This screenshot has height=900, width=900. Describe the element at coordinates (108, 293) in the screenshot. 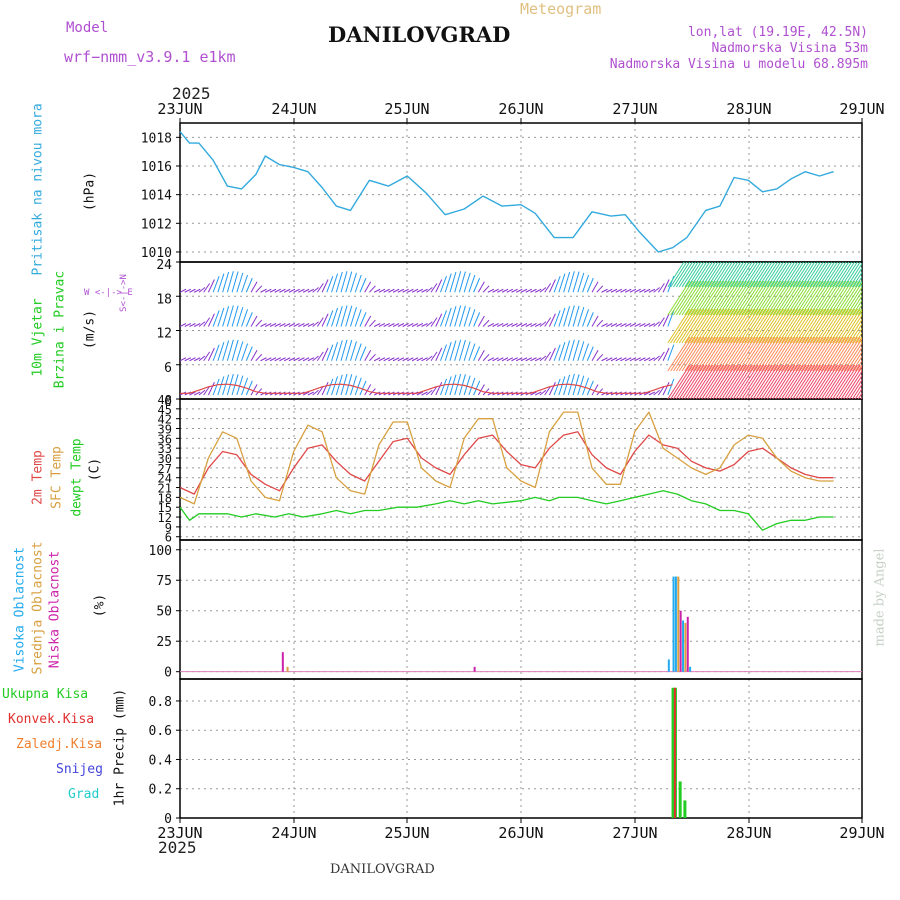

I see `wind-compass-we: W <-|-> E` at that location.